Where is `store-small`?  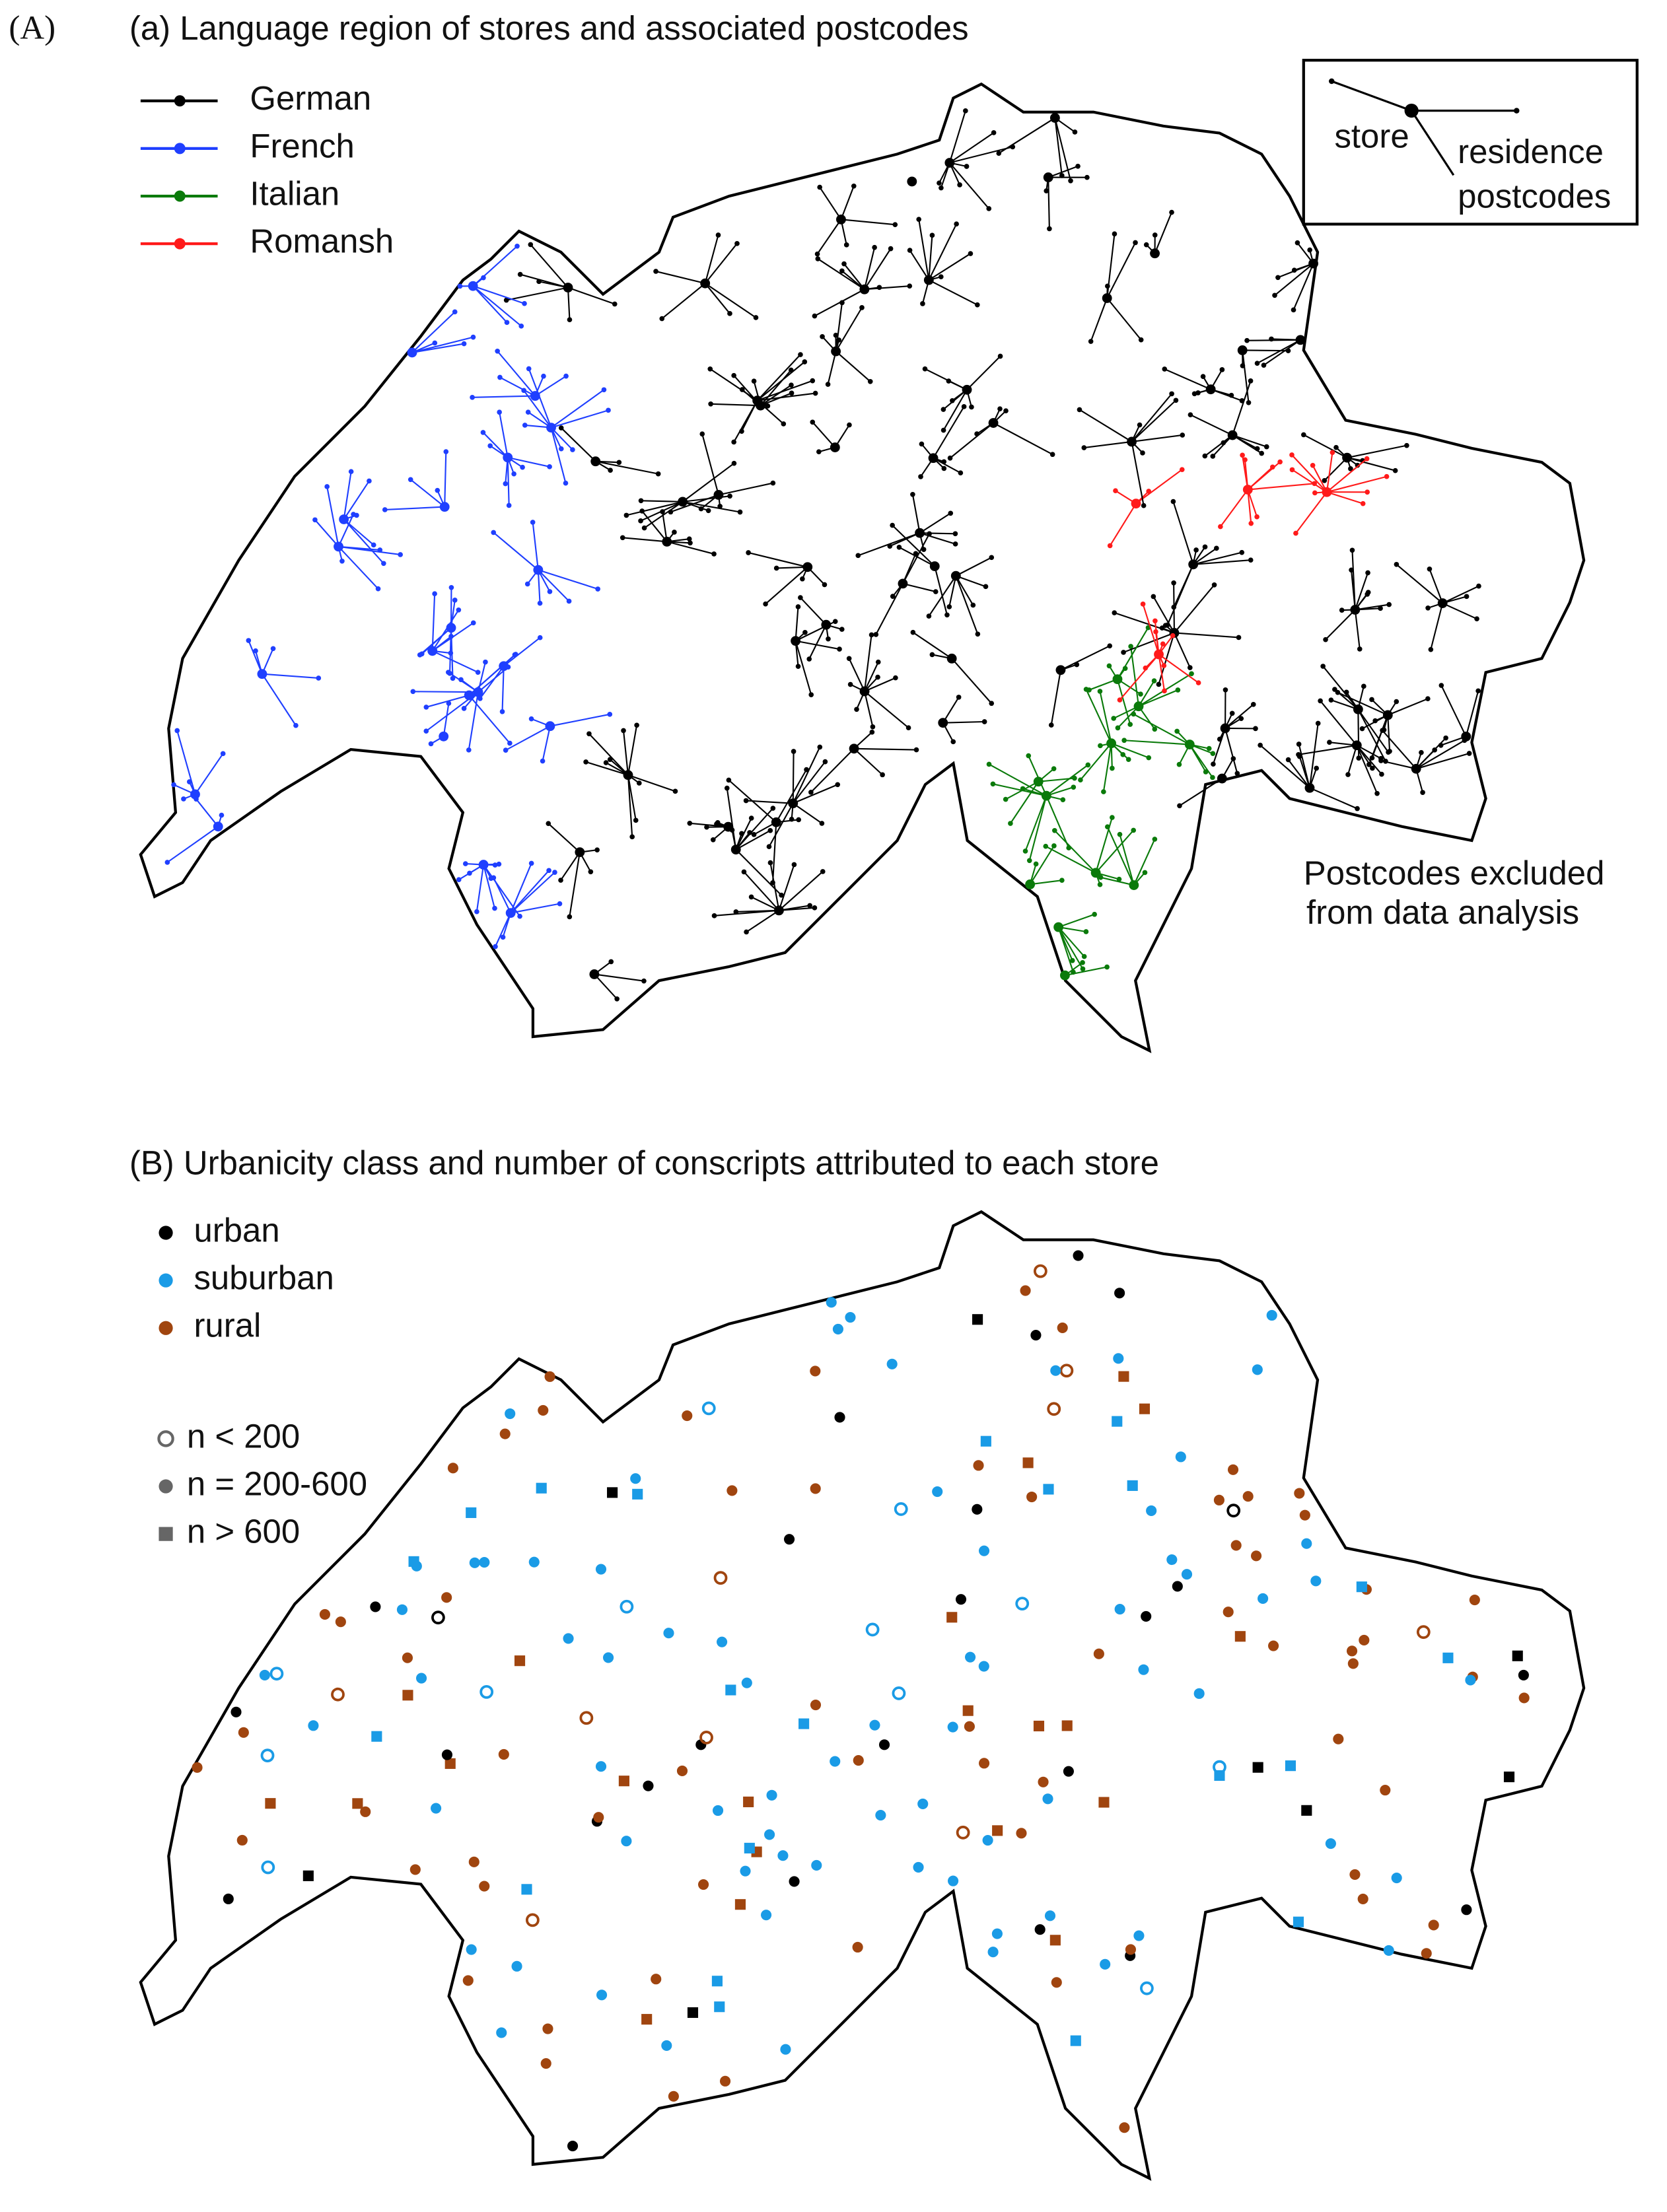 store-small is located at coordinates (276, 1674).